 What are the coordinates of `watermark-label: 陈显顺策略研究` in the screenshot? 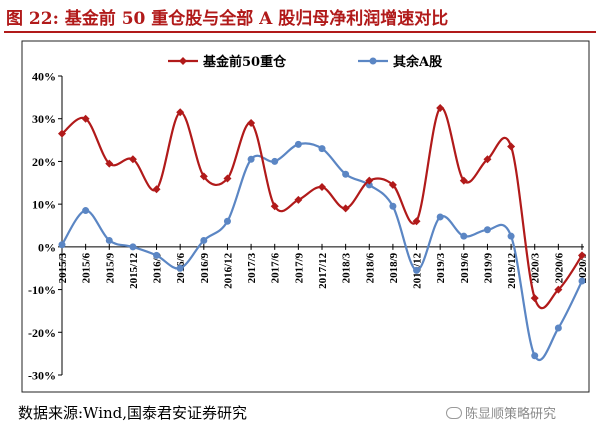 It's located at (511, 414).